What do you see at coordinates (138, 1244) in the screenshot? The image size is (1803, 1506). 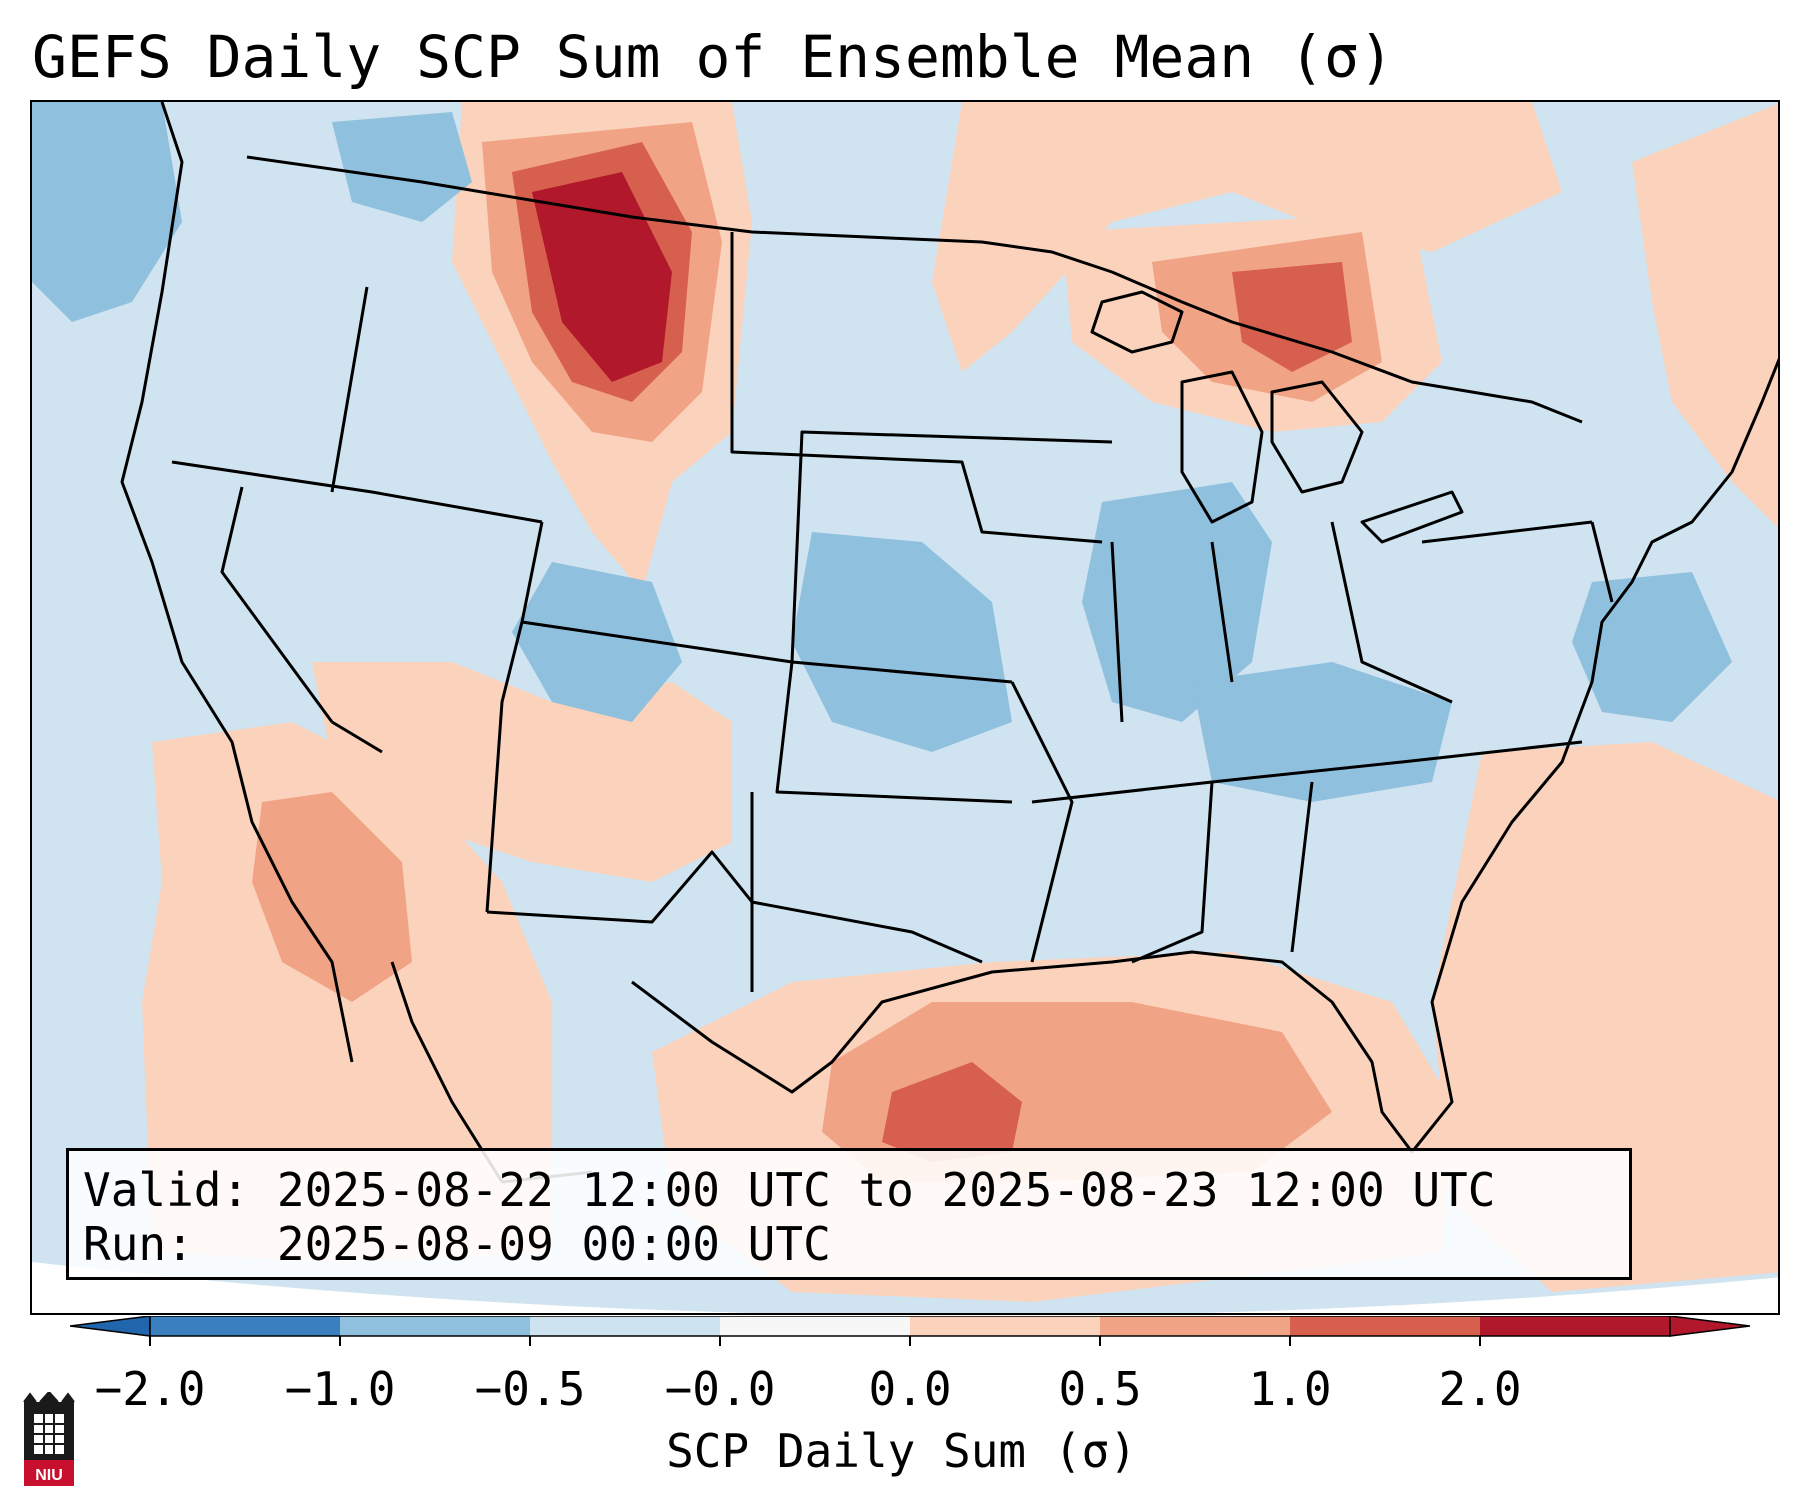 I see `run-label: Run:` at bounding box center [138, 1244].